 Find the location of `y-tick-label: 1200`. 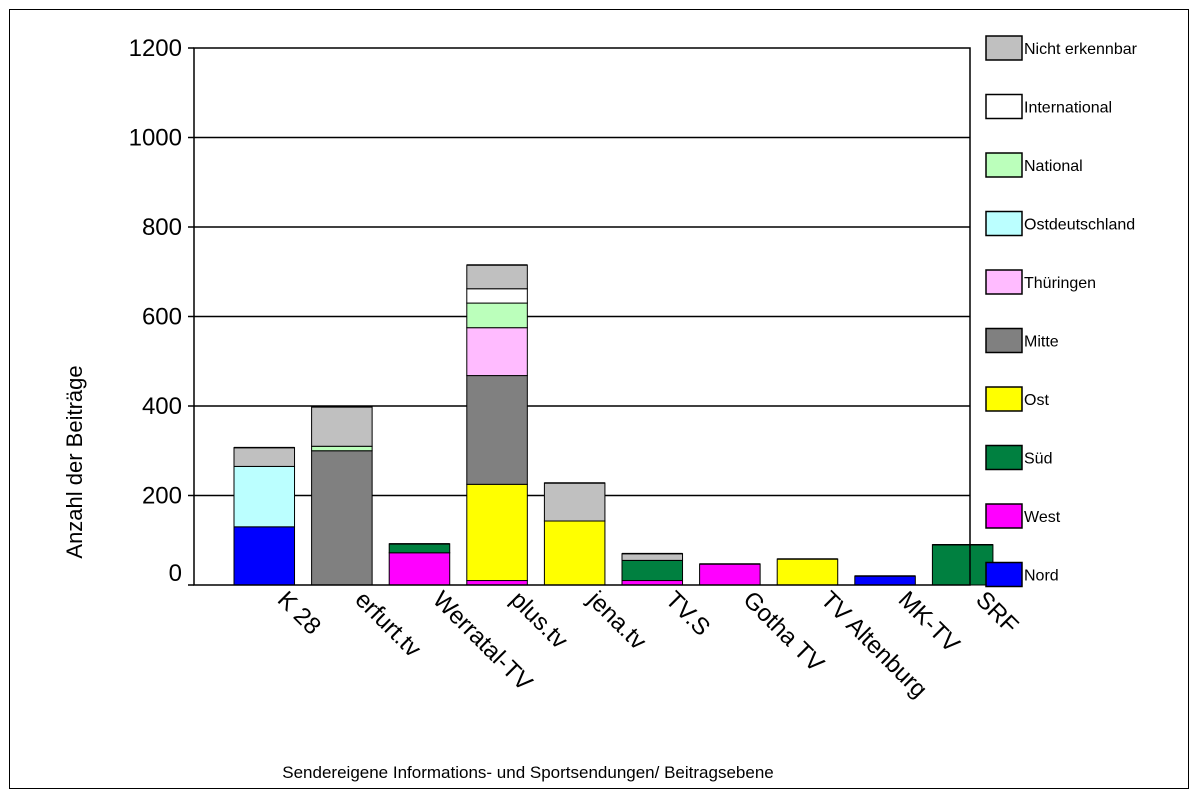

y-tick-label: 1200 is located at coordinates (155, 48).